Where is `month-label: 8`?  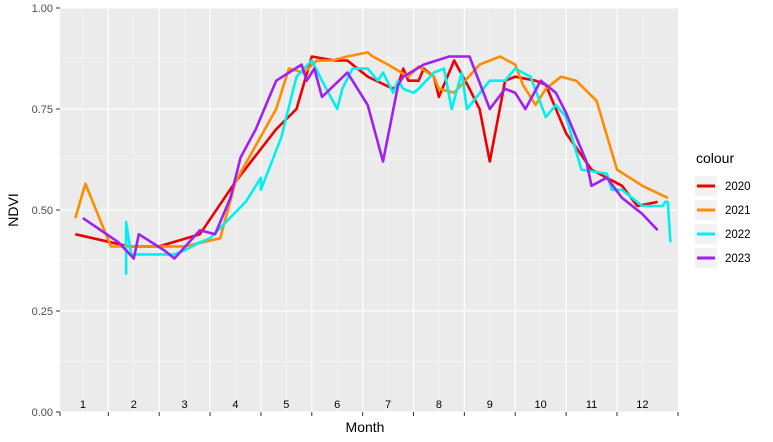 month-label: 8 is located at coordinates (439, 405).